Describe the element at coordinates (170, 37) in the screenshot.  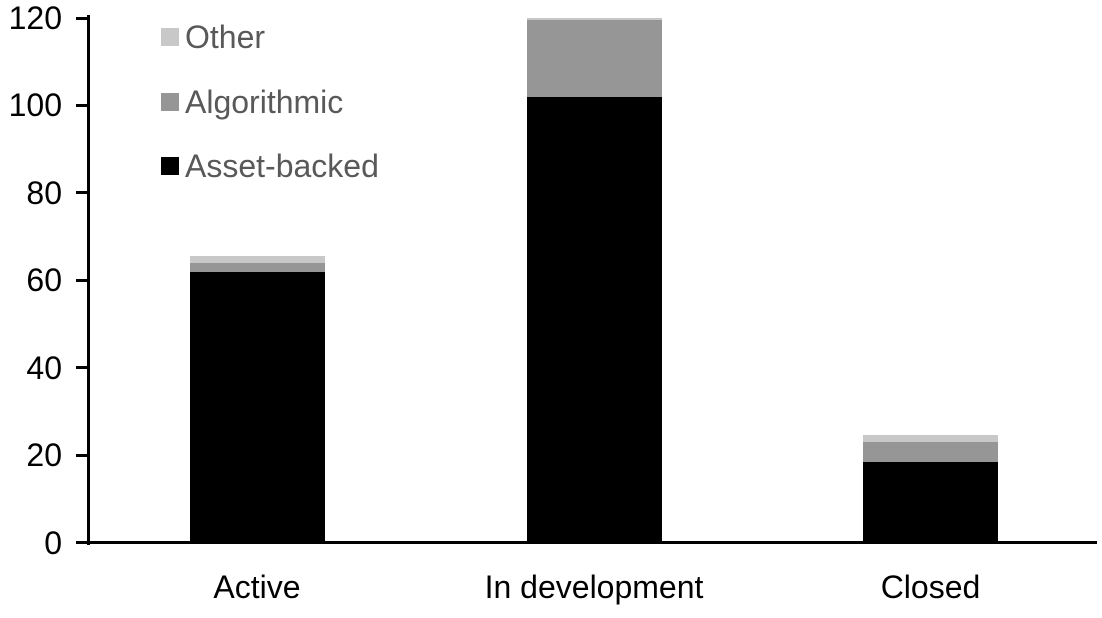
I see `legend-swatch-other` at that location.